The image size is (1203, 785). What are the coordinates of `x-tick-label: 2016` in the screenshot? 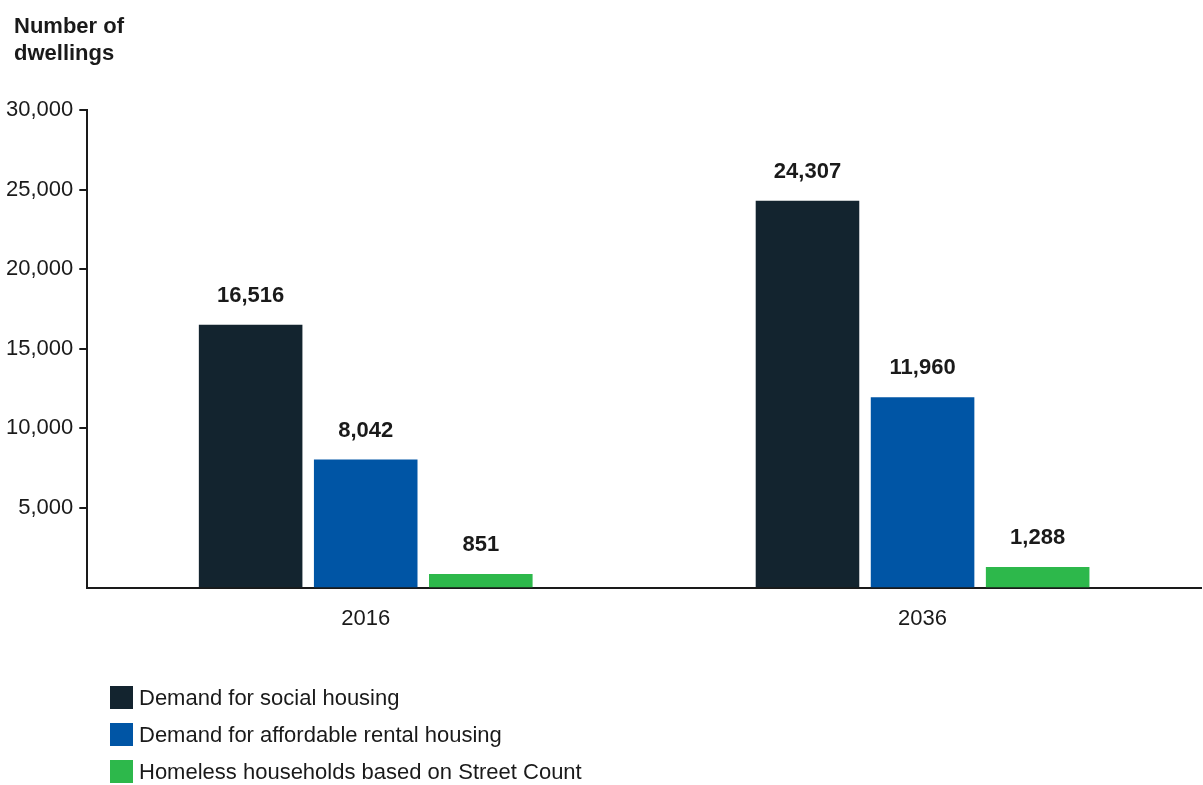 It's located at (366, 617).